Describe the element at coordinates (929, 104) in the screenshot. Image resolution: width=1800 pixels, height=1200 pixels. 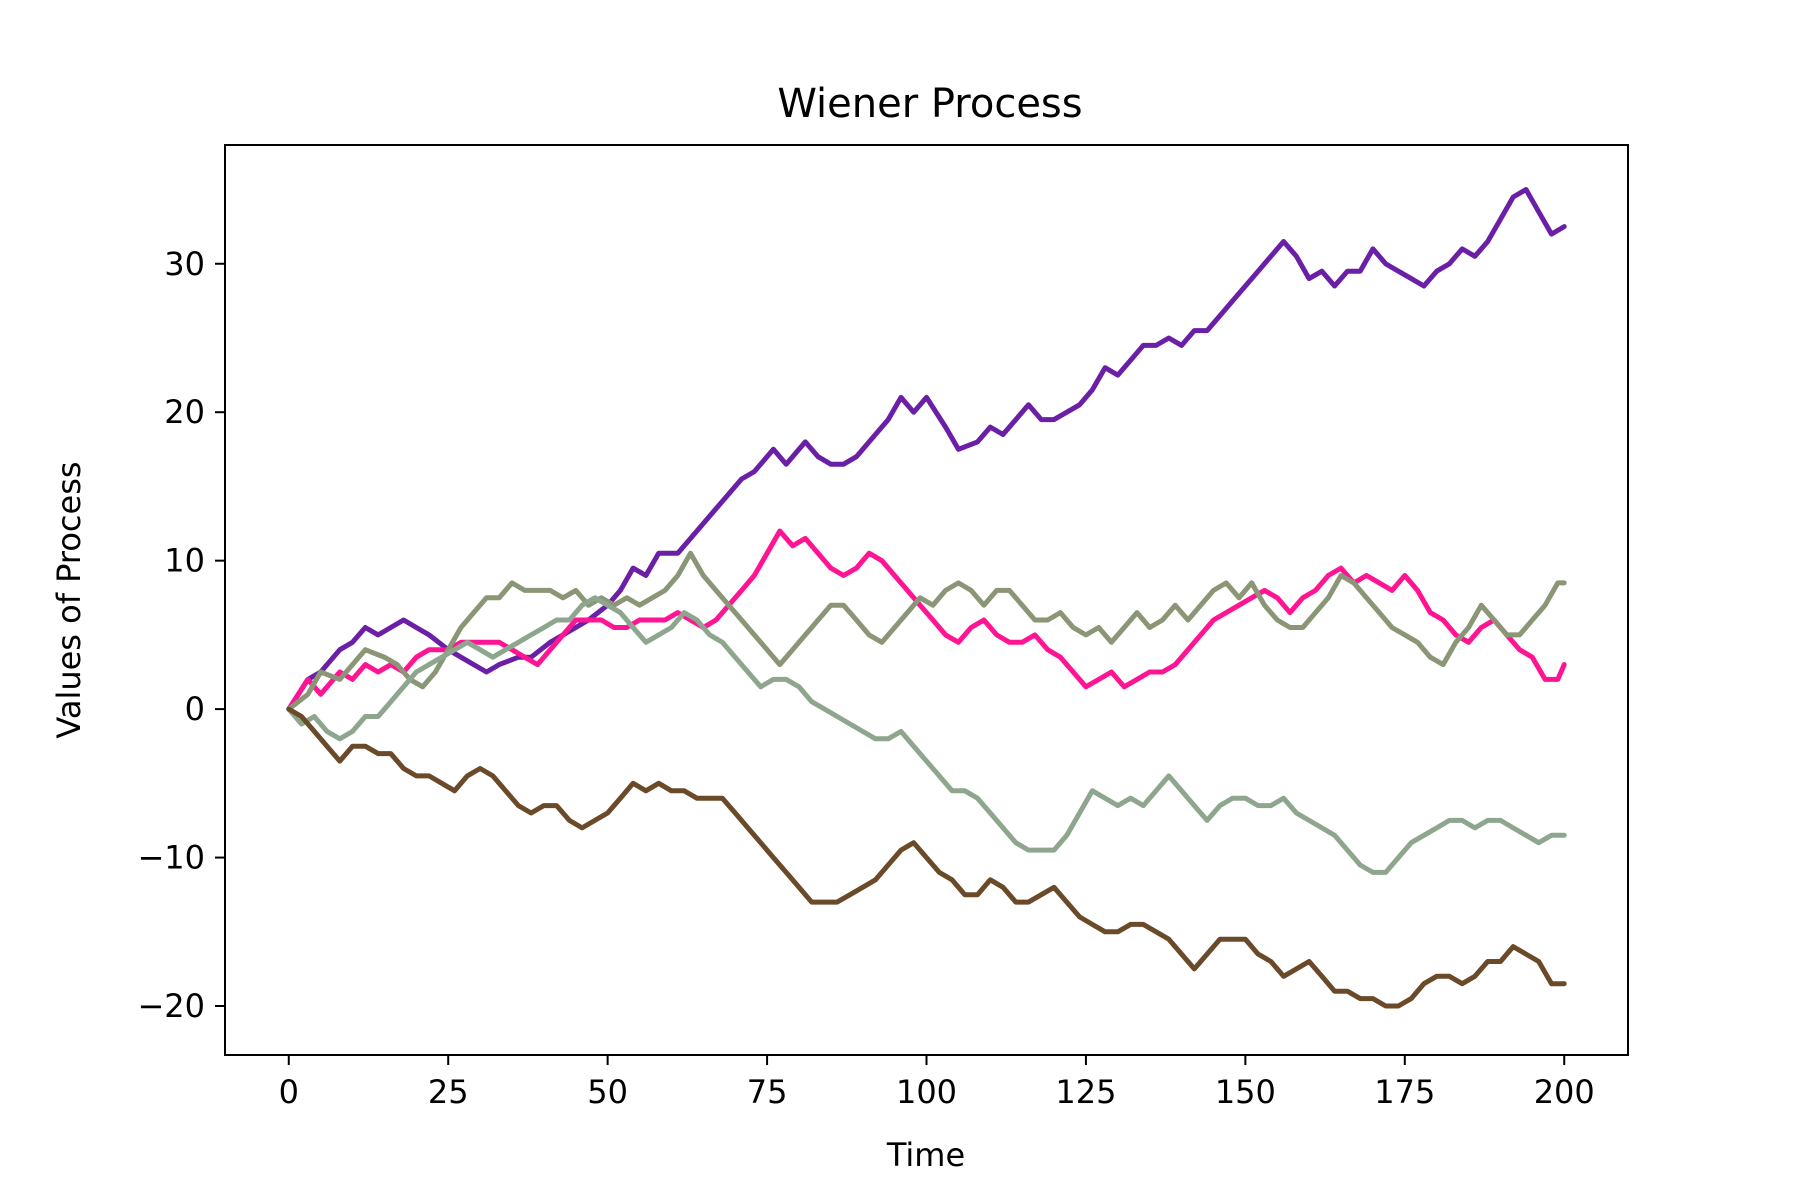
I see `chart-title: Wiener Process` at that location.